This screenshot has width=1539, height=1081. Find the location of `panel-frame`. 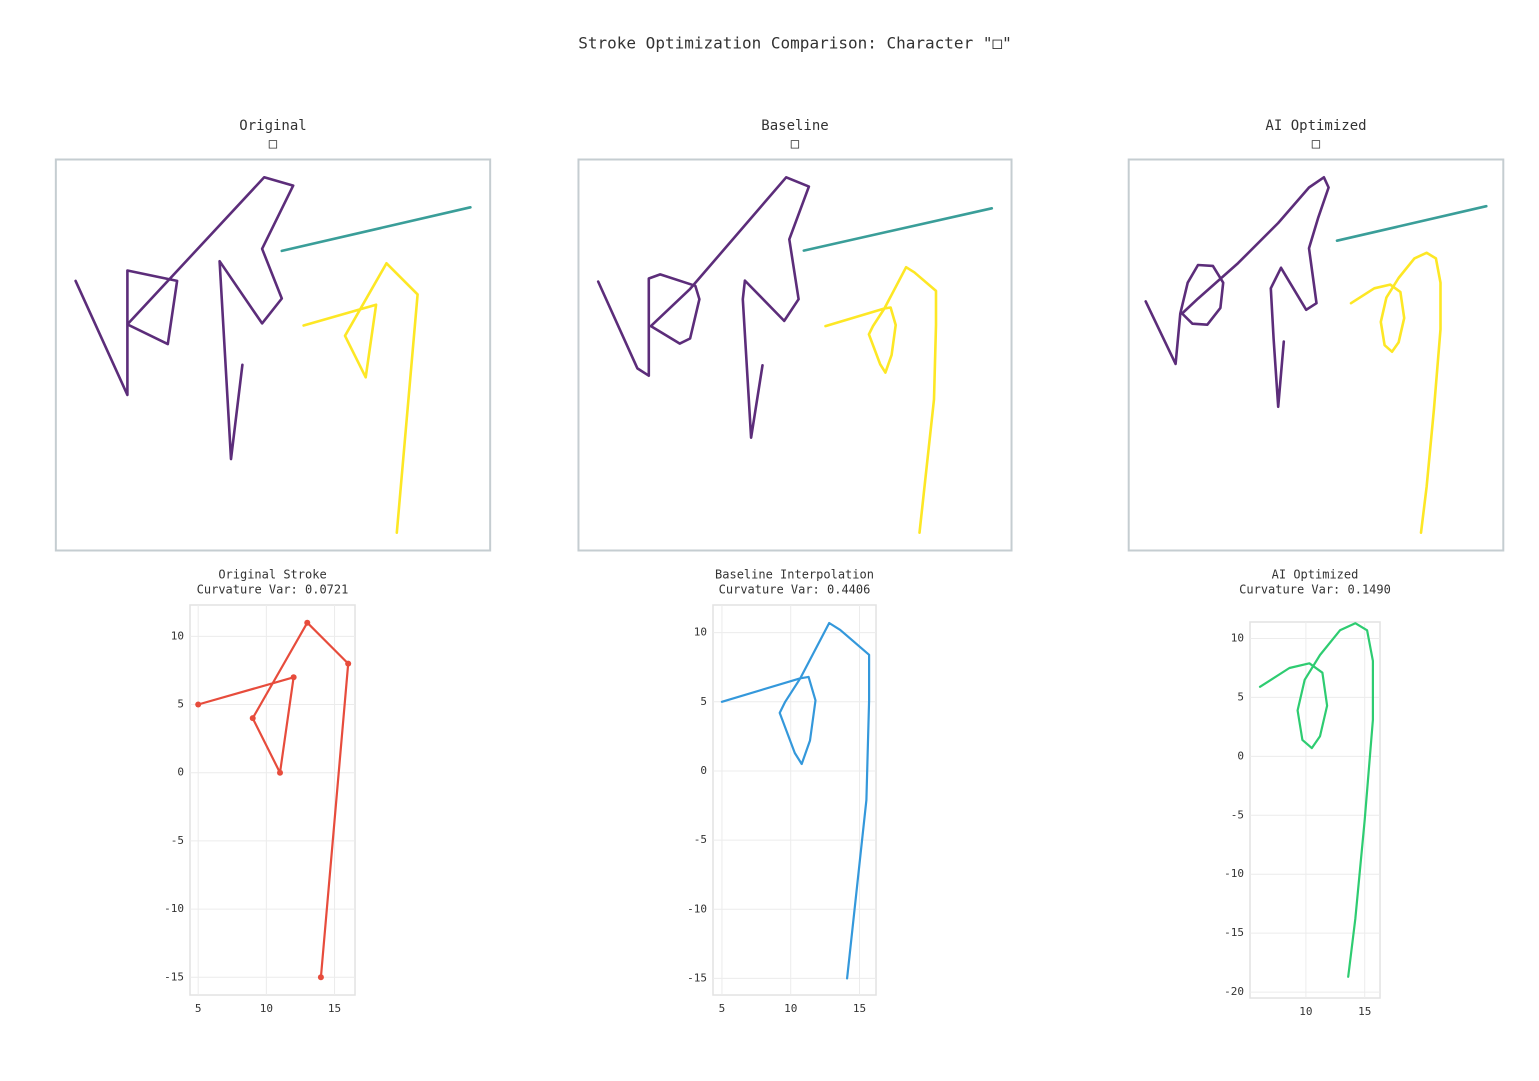

panel-frame is located at coordinates (1316, 355).